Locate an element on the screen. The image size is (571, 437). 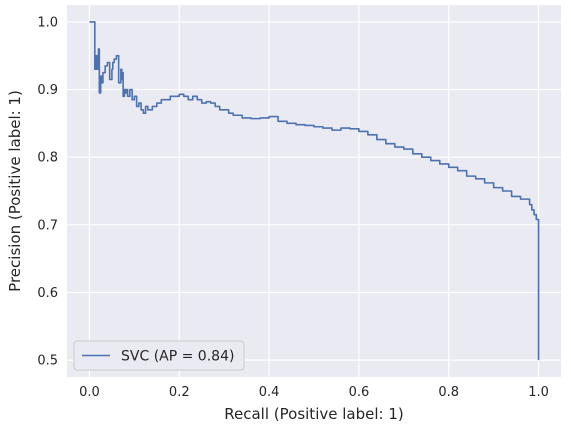
x-tick-label: 0.0 is located at coordinates (89, 392).